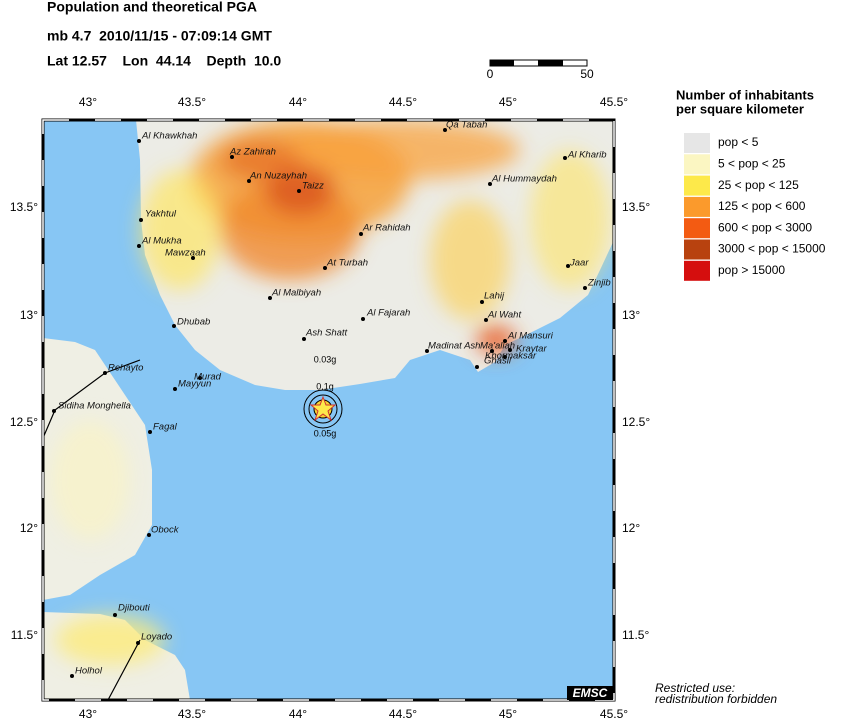  I want to click on legend-label: pop > 15000, so click(751, 270).